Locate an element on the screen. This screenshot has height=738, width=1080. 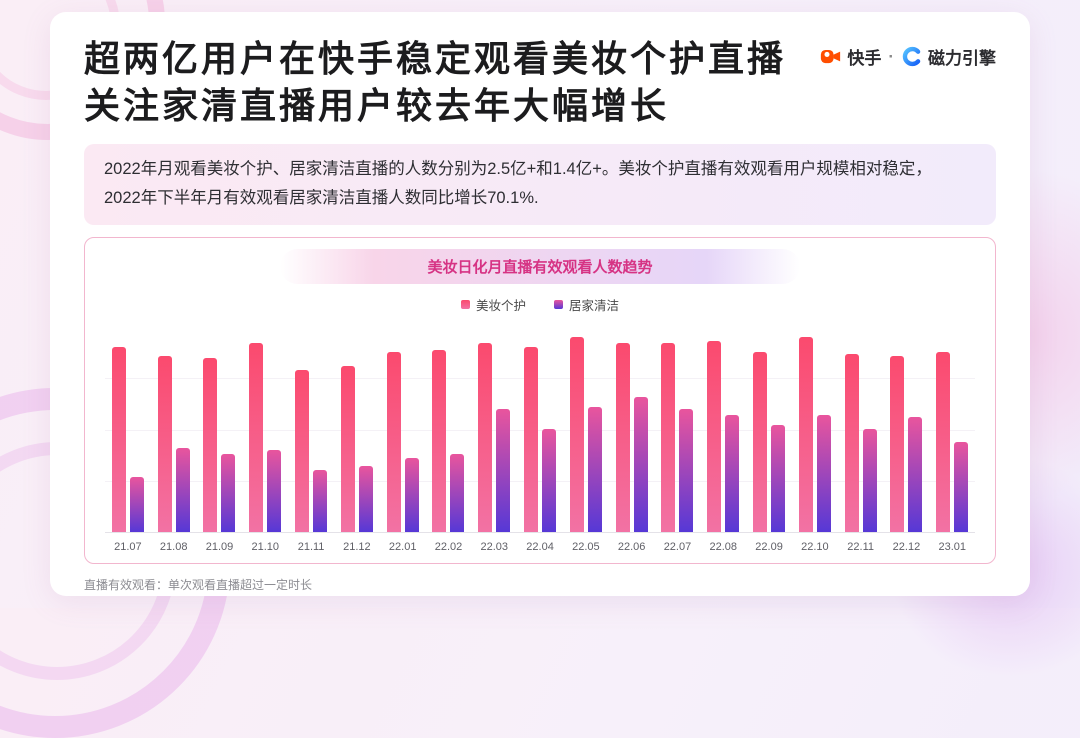
bar-pair-22.02 is located at coordinates (448, 430).